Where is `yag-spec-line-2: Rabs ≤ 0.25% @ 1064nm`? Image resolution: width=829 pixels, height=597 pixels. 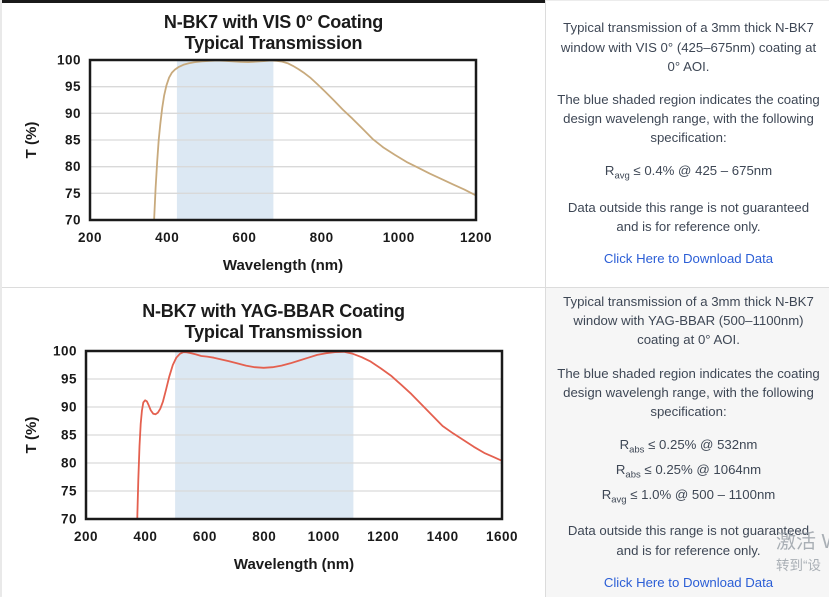
yag-spec-line-2: Rabs ≤ 0.25% @ 1064nm is located at coordinates (688, 471).